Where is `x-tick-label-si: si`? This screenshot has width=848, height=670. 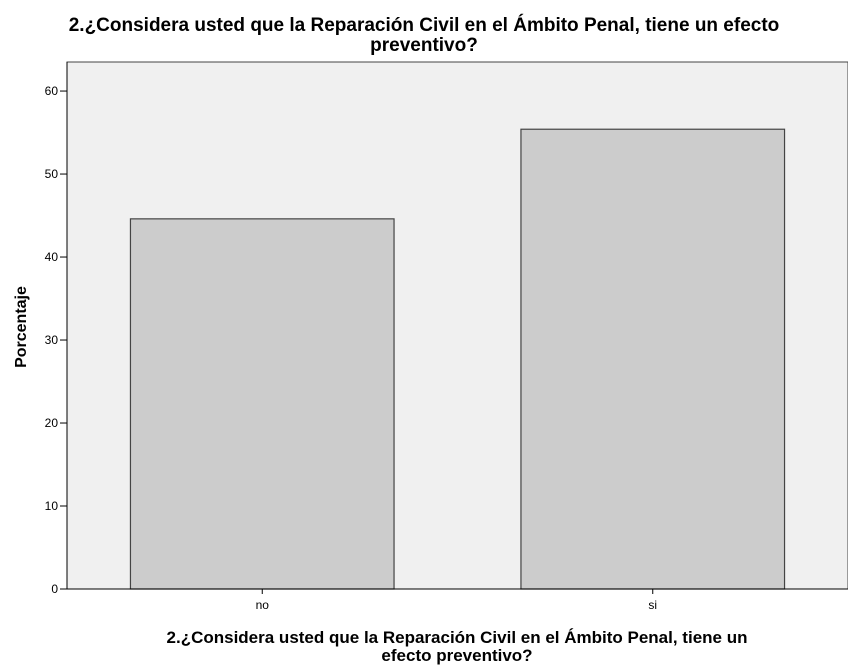 x-tick-label-si: si is located at coordinates (652, 605).